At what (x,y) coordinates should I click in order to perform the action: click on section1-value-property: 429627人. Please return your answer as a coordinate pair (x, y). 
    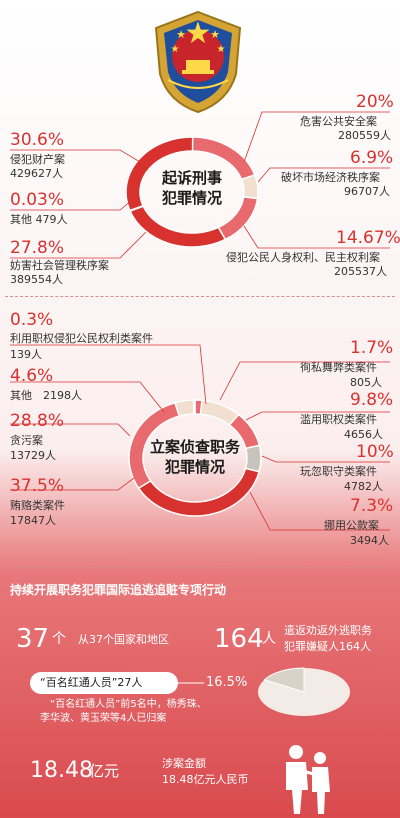
    Looking at the image, I should click on (36, 173).